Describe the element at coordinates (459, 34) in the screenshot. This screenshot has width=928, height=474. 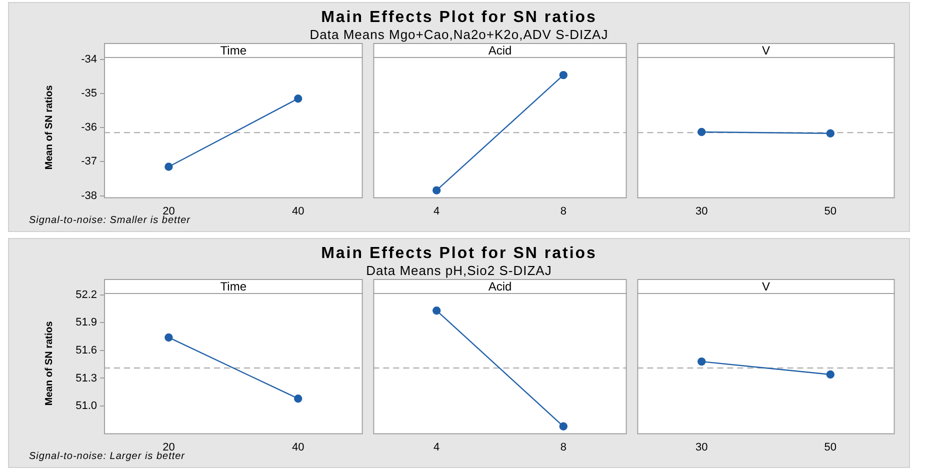
I see `text: Data Means Mgo+Cao,Na2o+K2o,ADV S-DIZAJ` at that location.